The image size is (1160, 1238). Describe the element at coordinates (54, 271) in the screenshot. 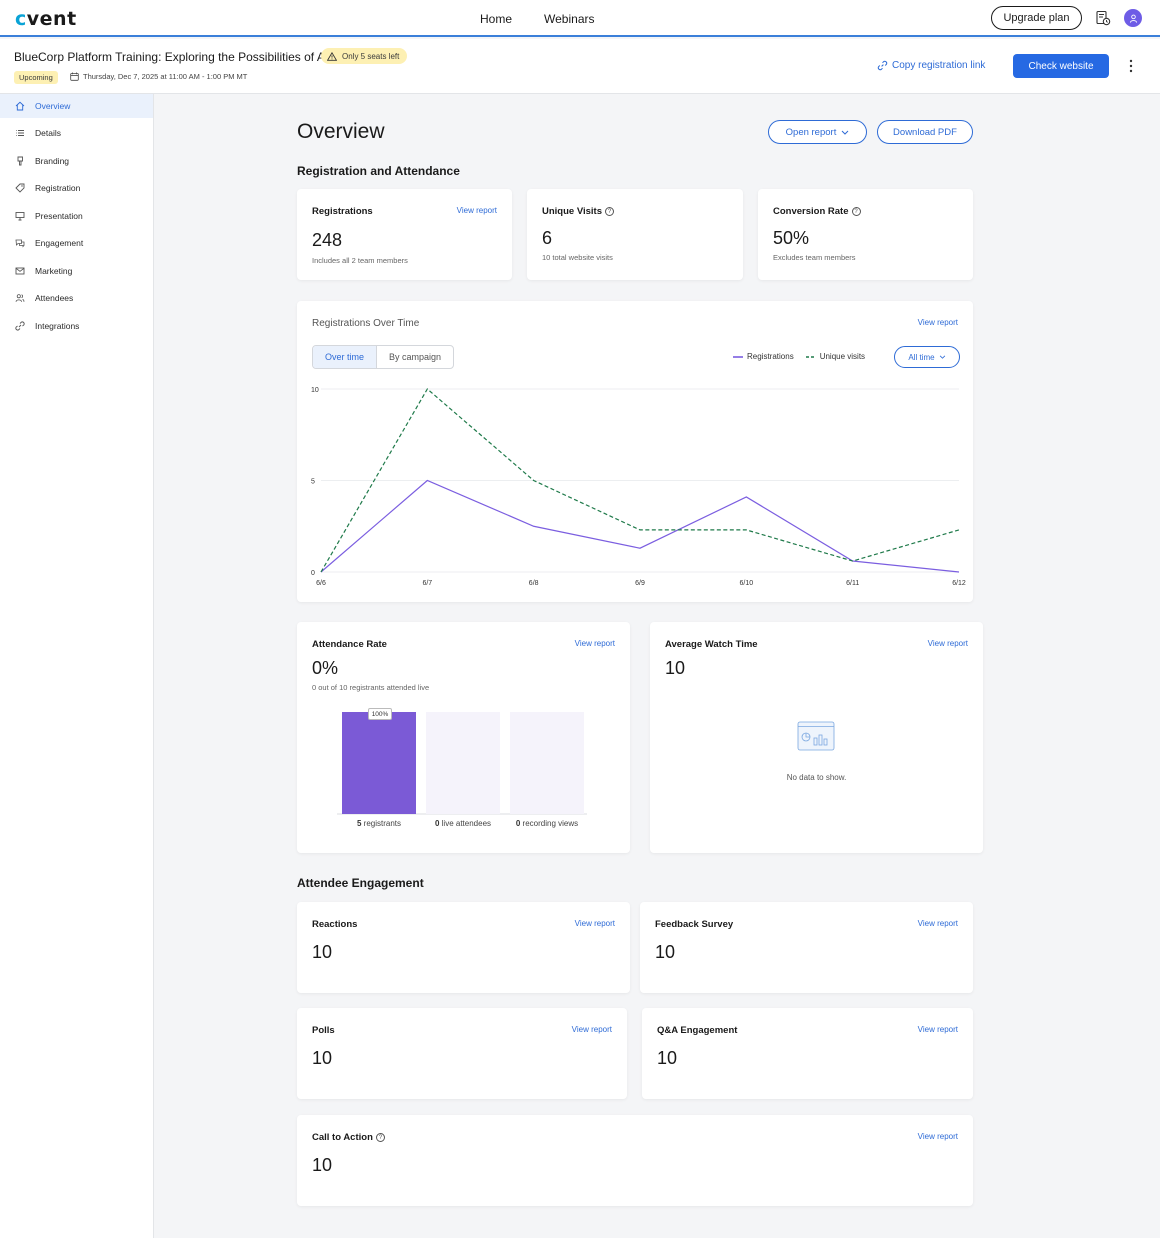

I see `sidebar-item-label: Marketing` at that location.